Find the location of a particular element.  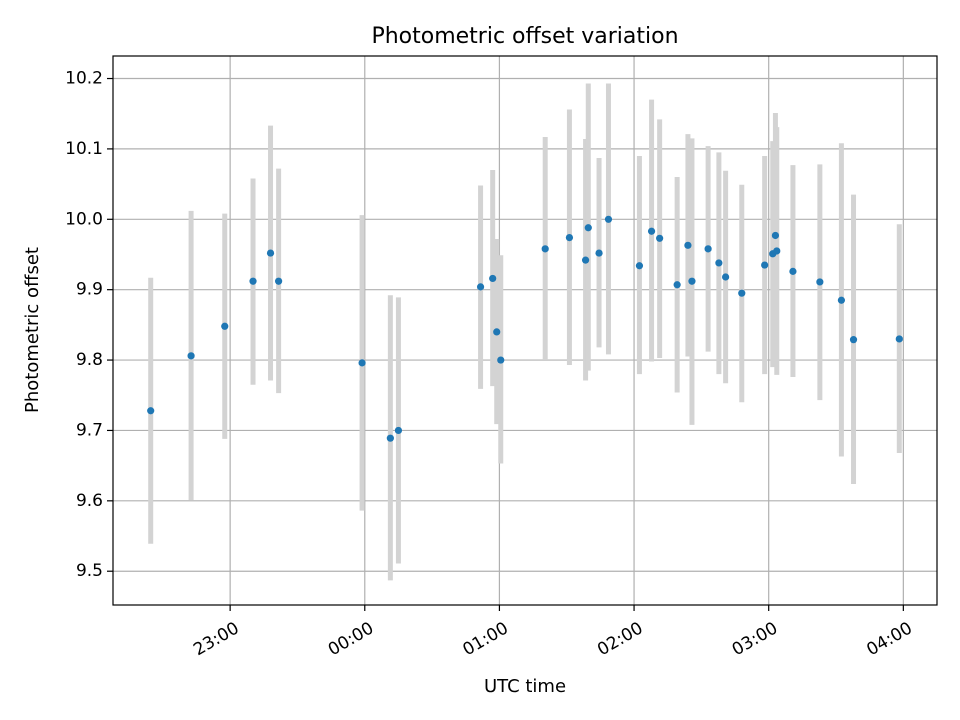

y-tick-label-2: 9.7 is located at coordinates (89, 430).